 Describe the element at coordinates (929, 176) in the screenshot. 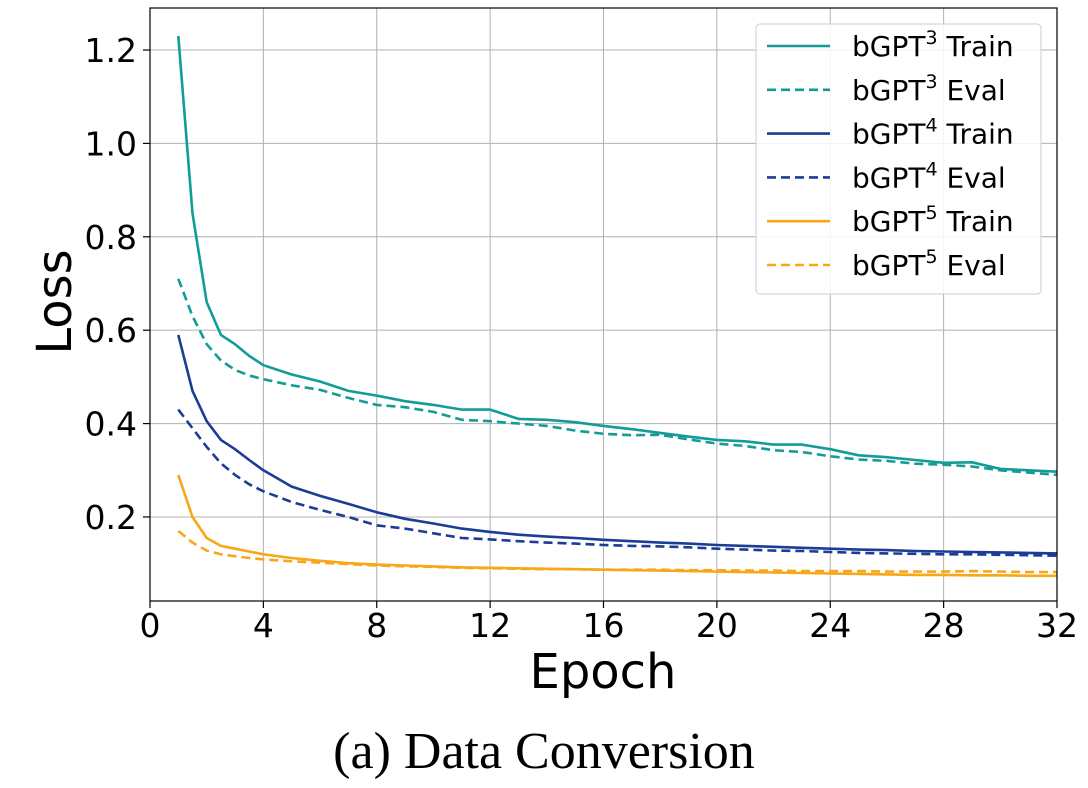

I see `legend-label: bGPT4 Eval` at that location.